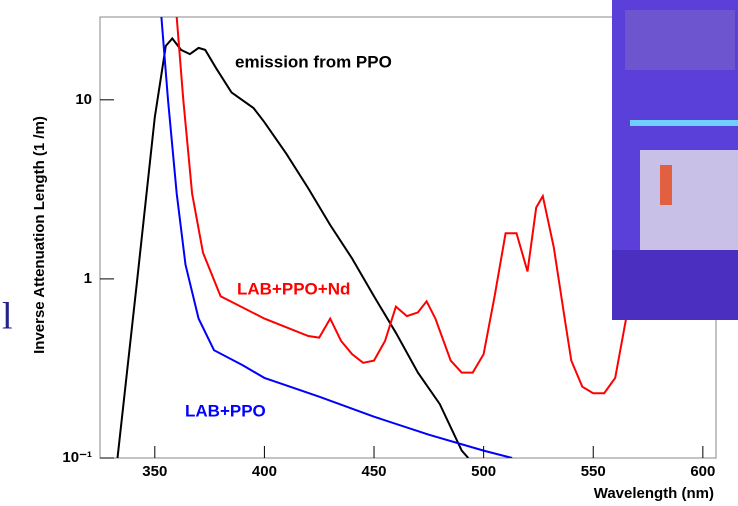  What do you see at coordinates (702, 471) in the screenshot?
I see `x-tick-label: 600` at bounding box center [702, 471].